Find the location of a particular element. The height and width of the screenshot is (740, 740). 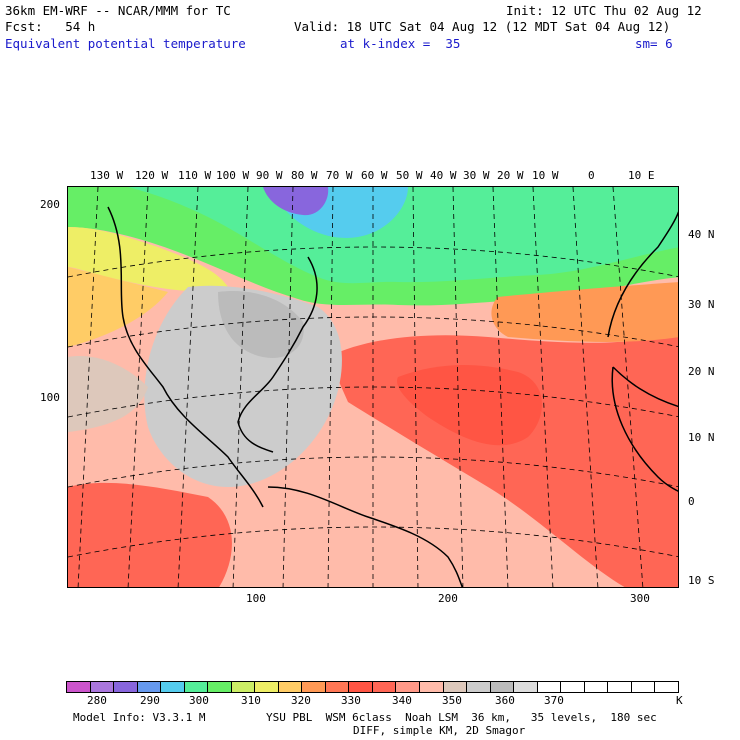

init-time: Init: 12 UTC Thu 02 Aug 12 is located at coordinates (604, 10).